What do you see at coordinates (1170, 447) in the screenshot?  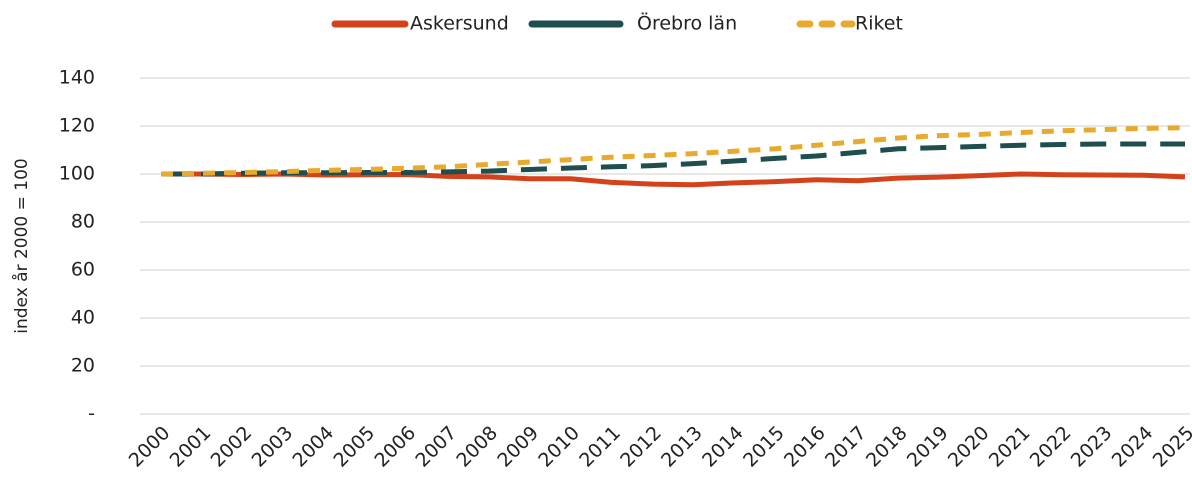 I see `x-tick-label: 2025` at bounding box center [1170, 447].